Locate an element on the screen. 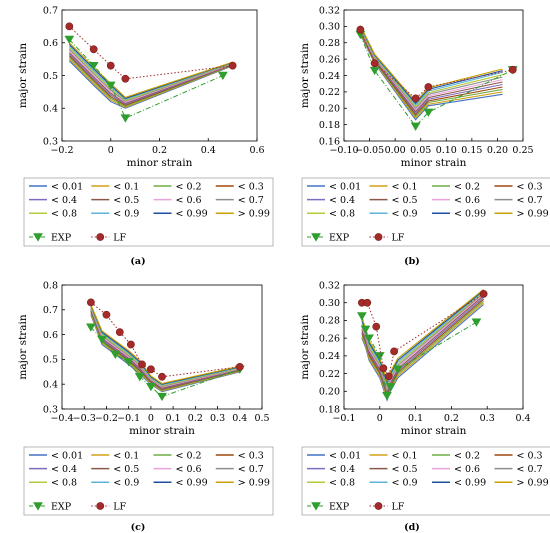 The height and width of the screenshot is (533, 550). x-tick-label: 0.1 is located at coordinates (415, 418).